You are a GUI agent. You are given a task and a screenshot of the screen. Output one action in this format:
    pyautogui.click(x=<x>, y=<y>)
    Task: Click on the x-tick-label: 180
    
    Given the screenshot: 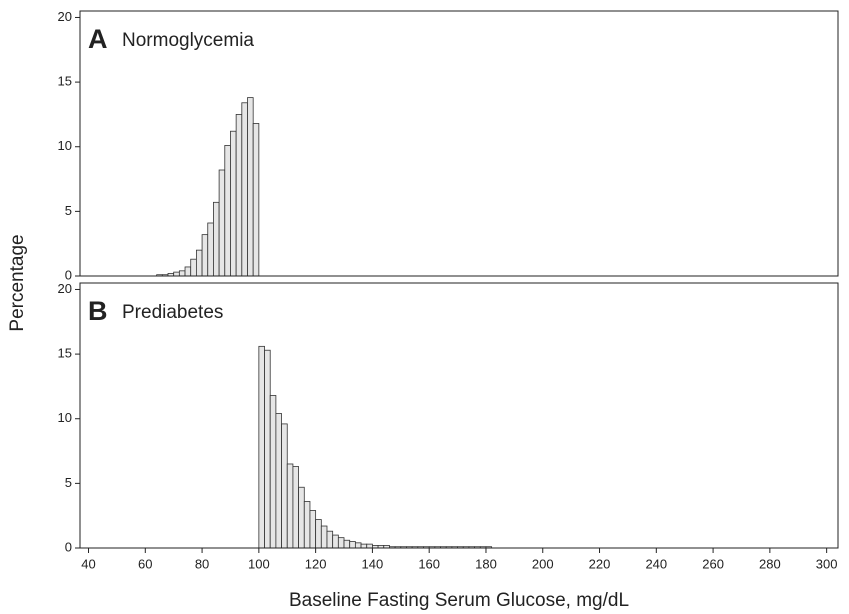 What is the action you would take?
    pyautogui.click(x=486, y=563)
    